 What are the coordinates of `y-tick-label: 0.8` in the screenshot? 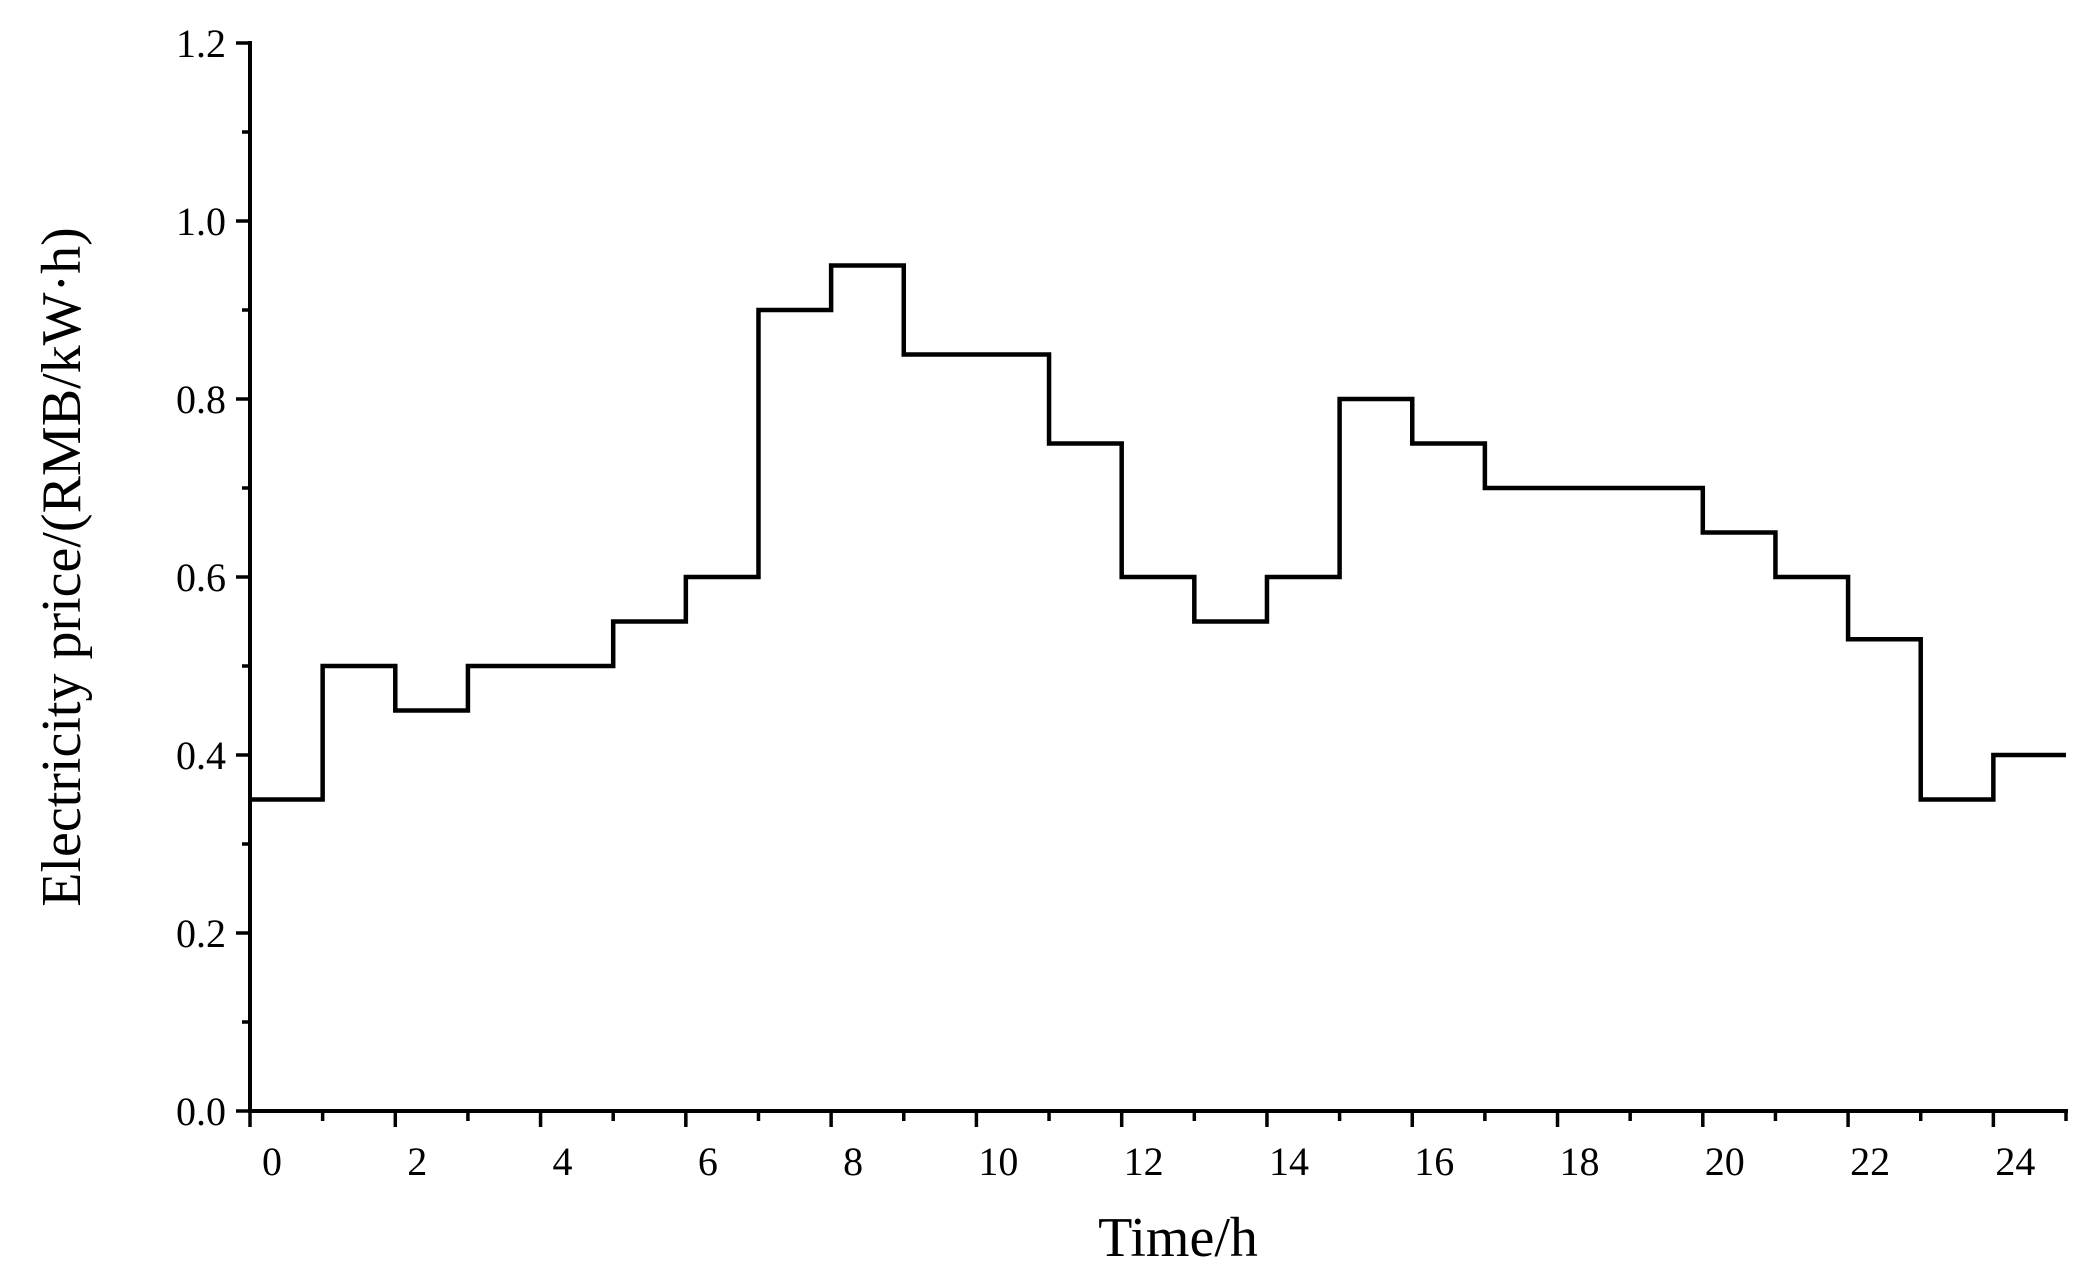 It's located at (201, 399).